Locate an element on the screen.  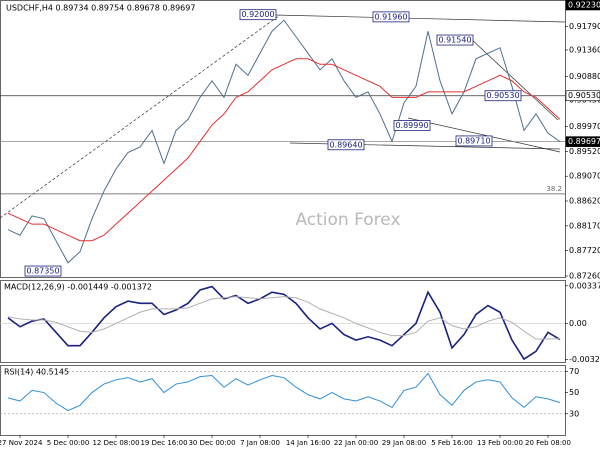
y-tick-label: 0.87260 is located at coordinates (584, 276).